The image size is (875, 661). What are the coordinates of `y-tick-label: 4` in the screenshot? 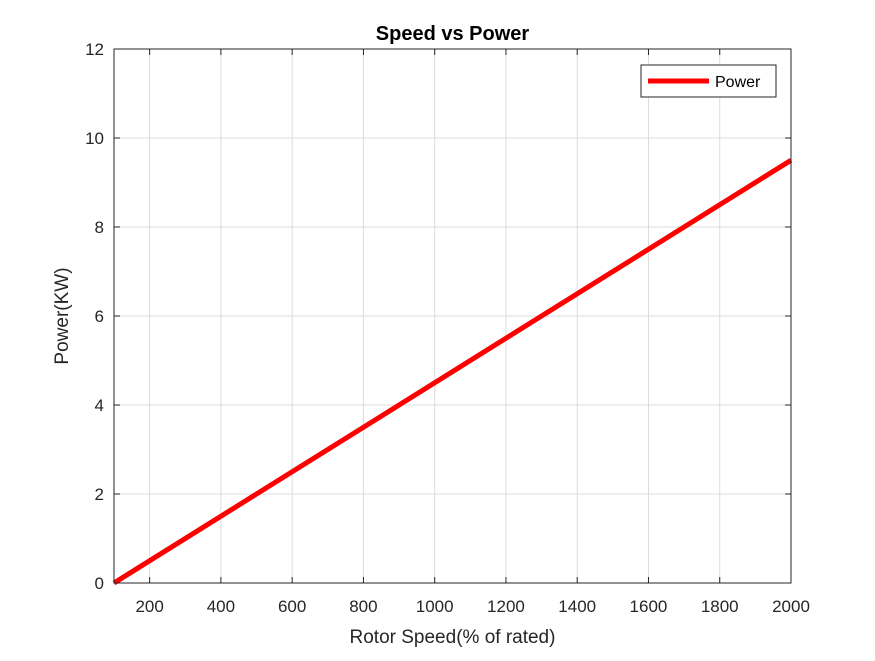 It's located at (99, 405).